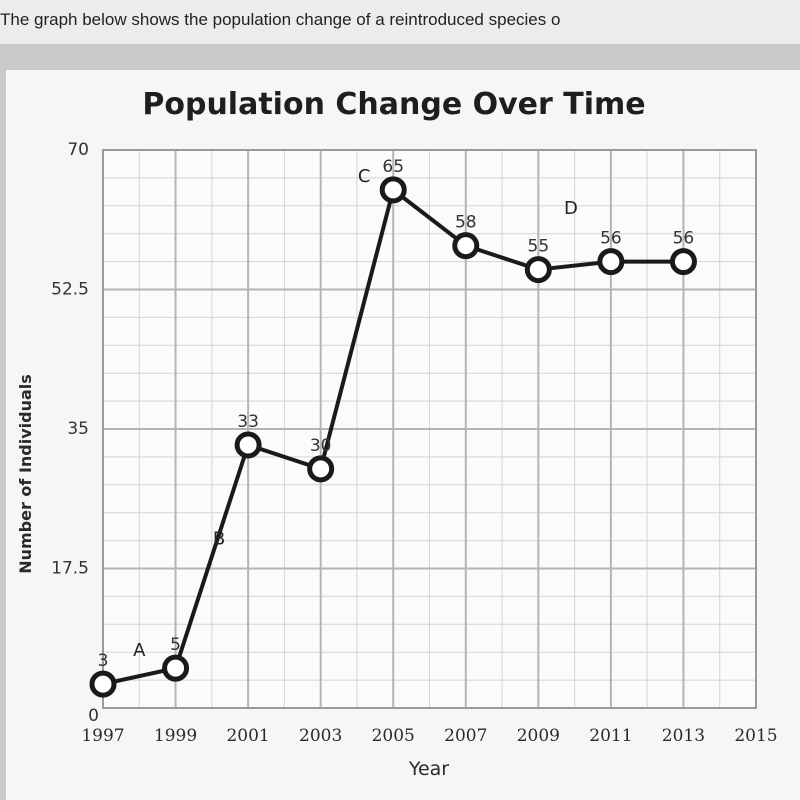  What do you see at coordinates (393, 736) in the screenshot?
I see `x-tick-label: 2005` at bounding box center [393, 736].